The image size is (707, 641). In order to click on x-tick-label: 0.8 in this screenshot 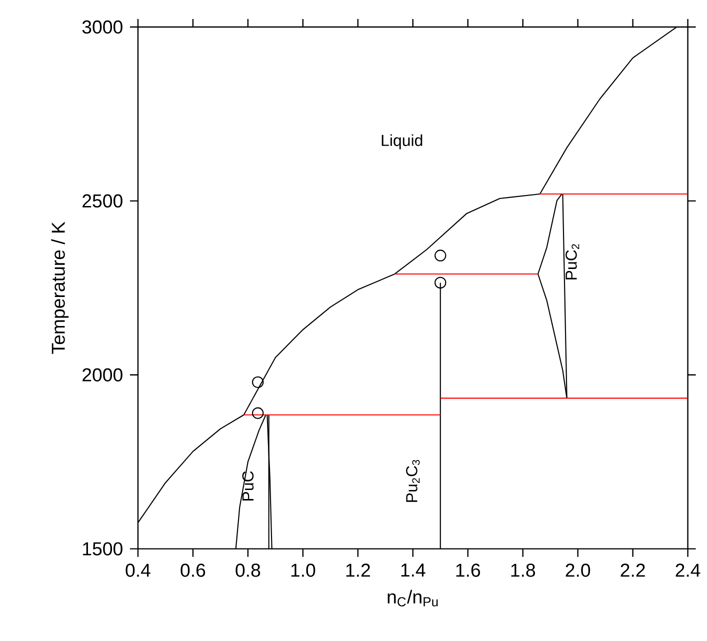, I will do `click(248, 570)`.